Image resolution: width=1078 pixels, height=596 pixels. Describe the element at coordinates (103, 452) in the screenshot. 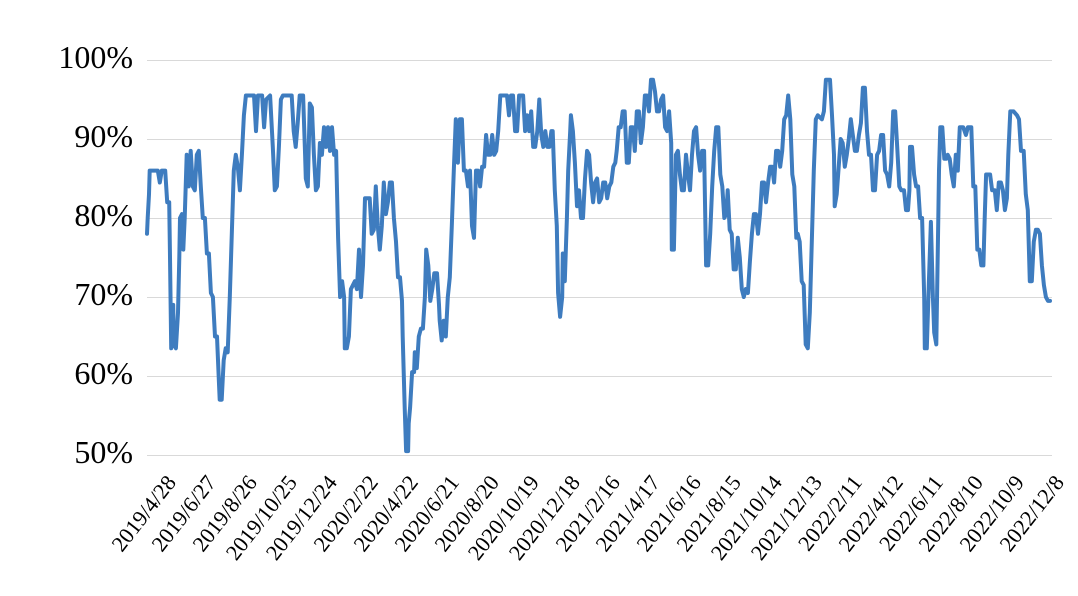

I see `y-axis-tick-label: 50%` at that location.